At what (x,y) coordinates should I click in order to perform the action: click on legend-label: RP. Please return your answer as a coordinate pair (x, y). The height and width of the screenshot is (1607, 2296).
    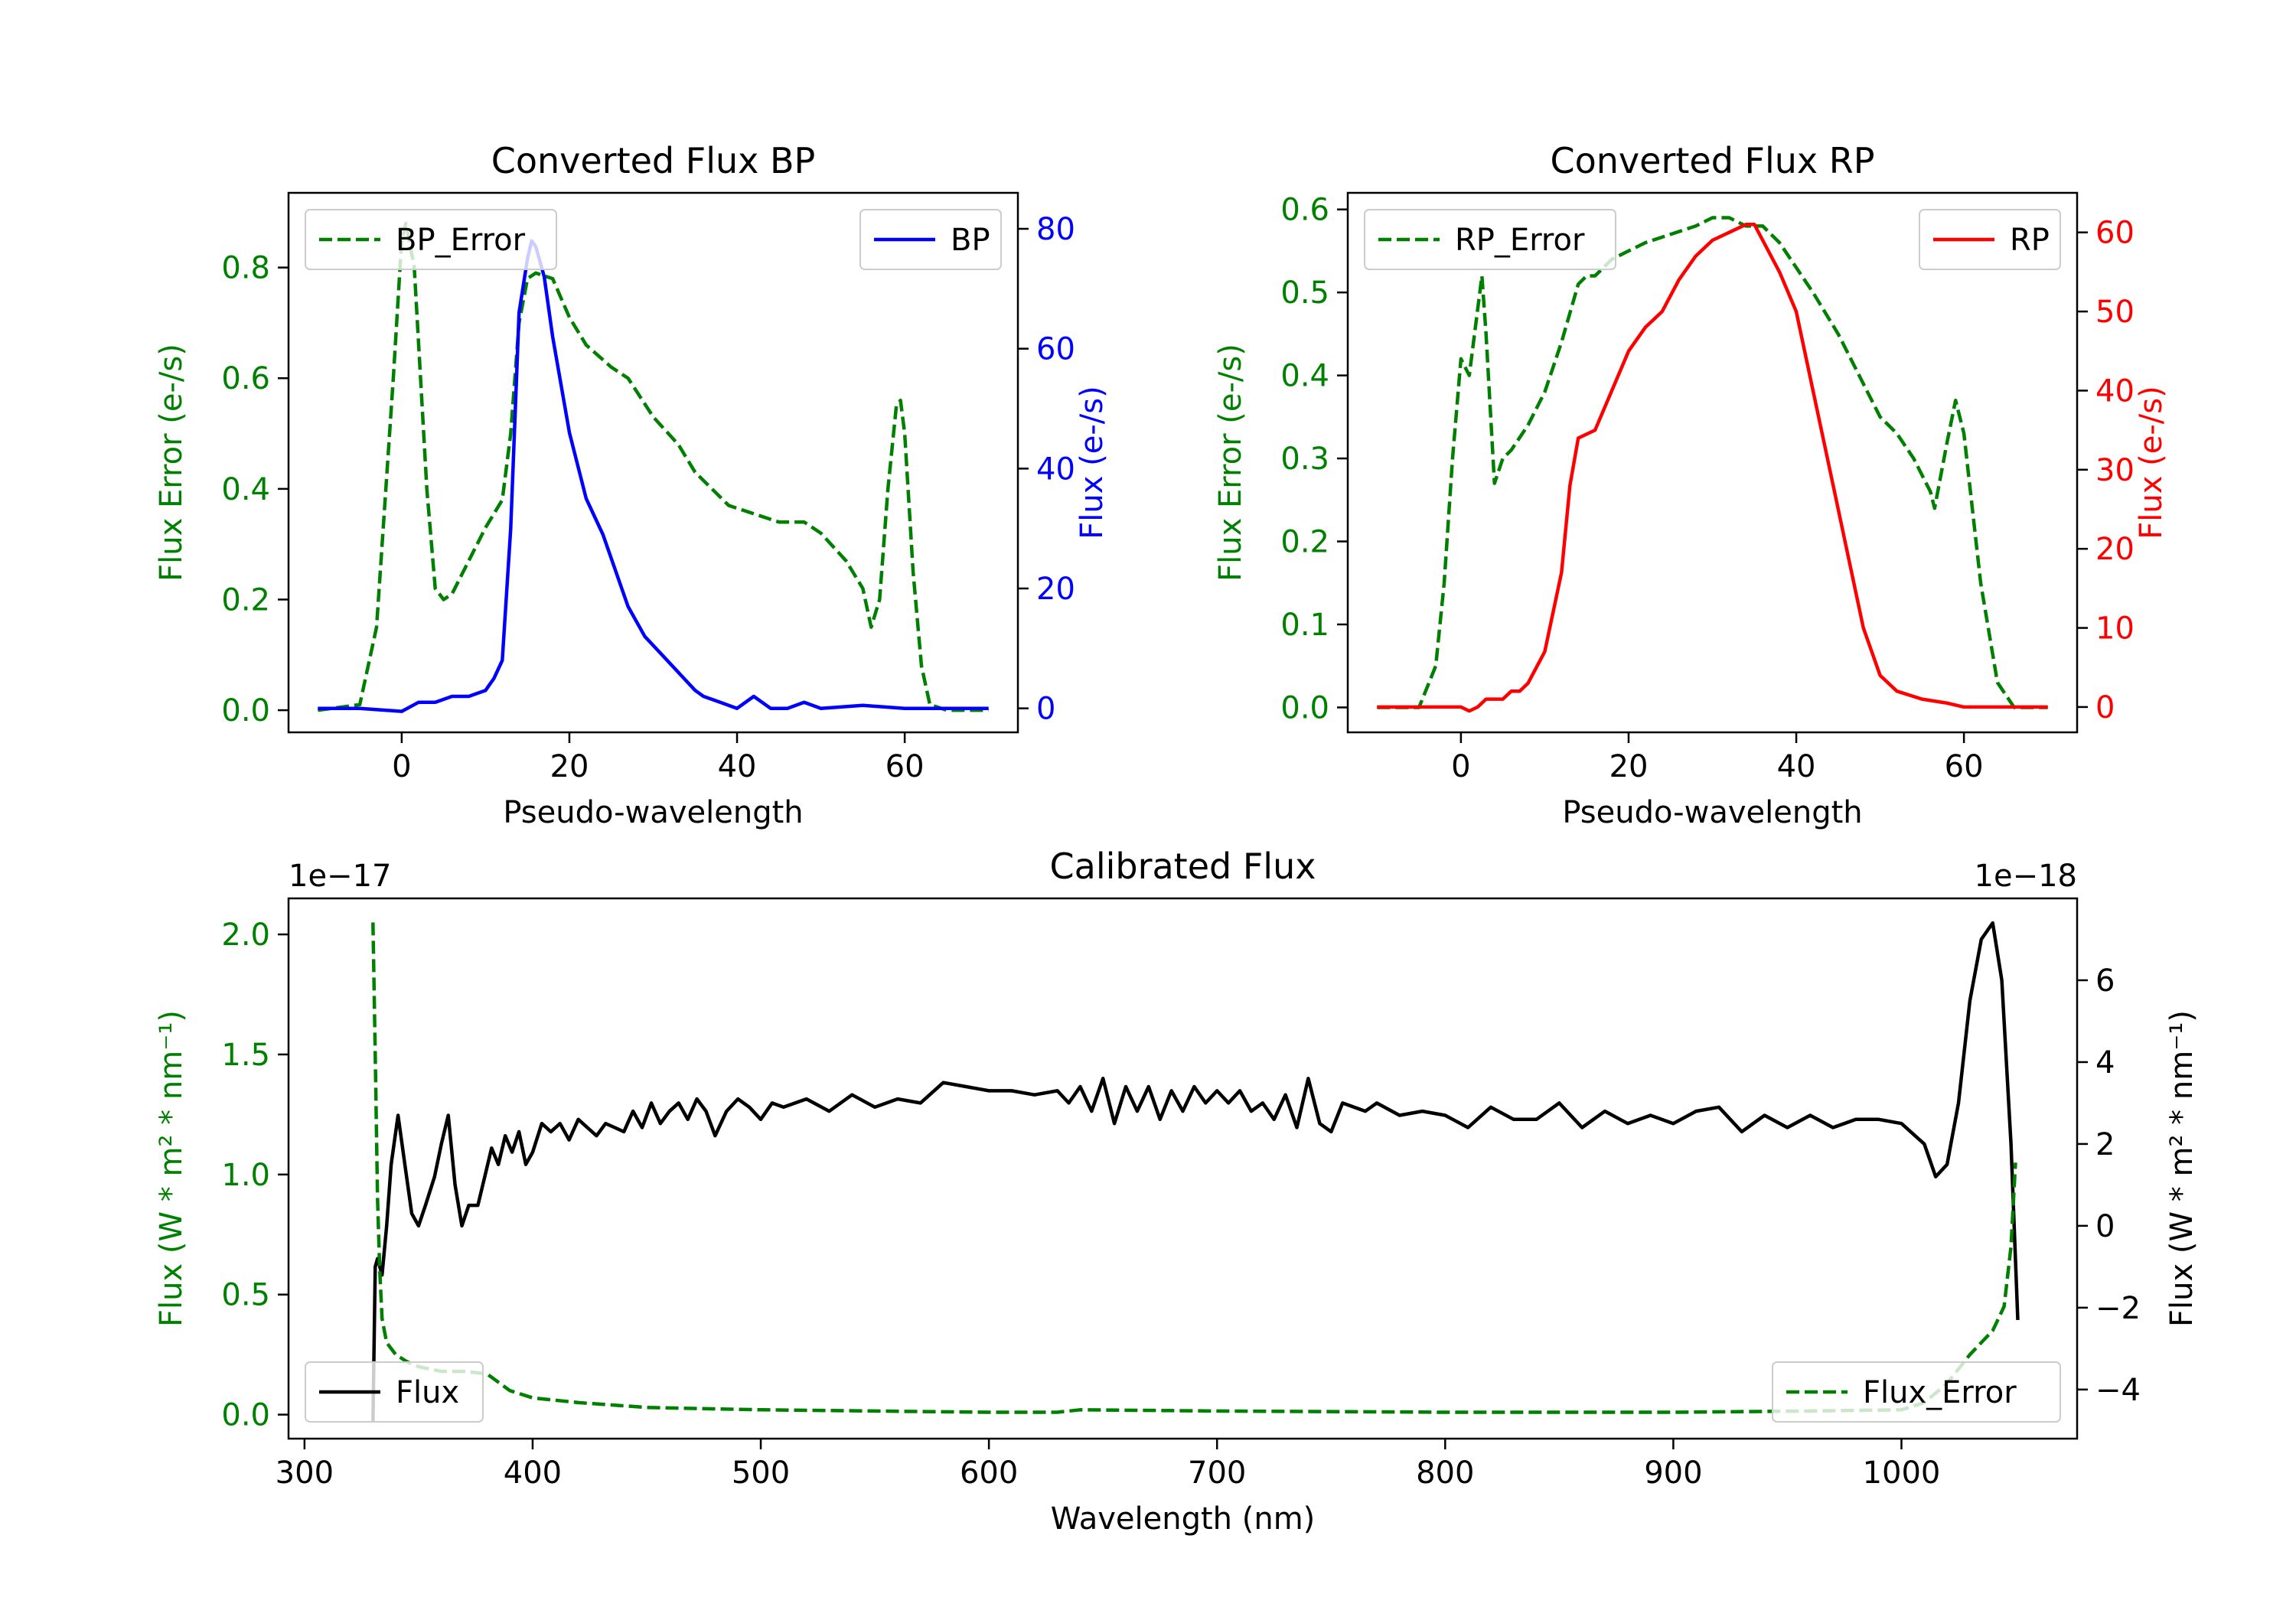
    Looking at the image, I should click on (2030, 240).